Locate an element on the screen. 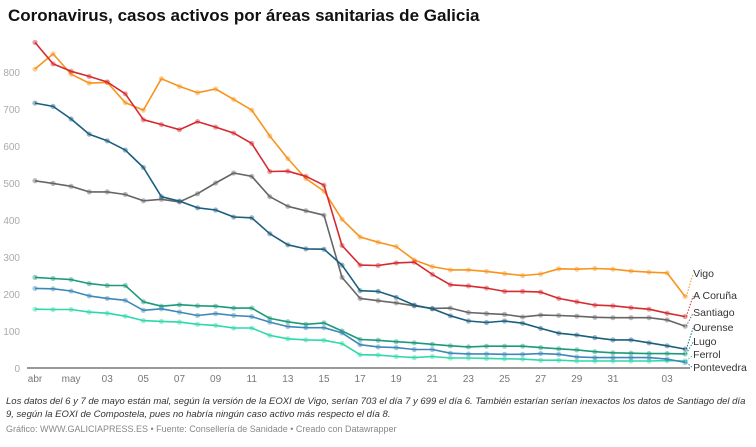  y-tick-label: 800 is located at coordinates (11, 73).